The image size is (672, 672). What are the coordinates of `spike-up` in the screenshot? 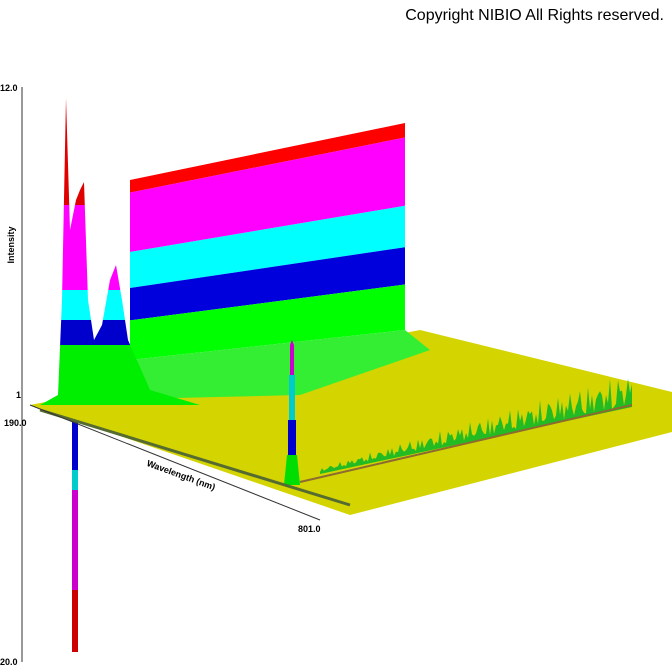 It's located at (292, 412).